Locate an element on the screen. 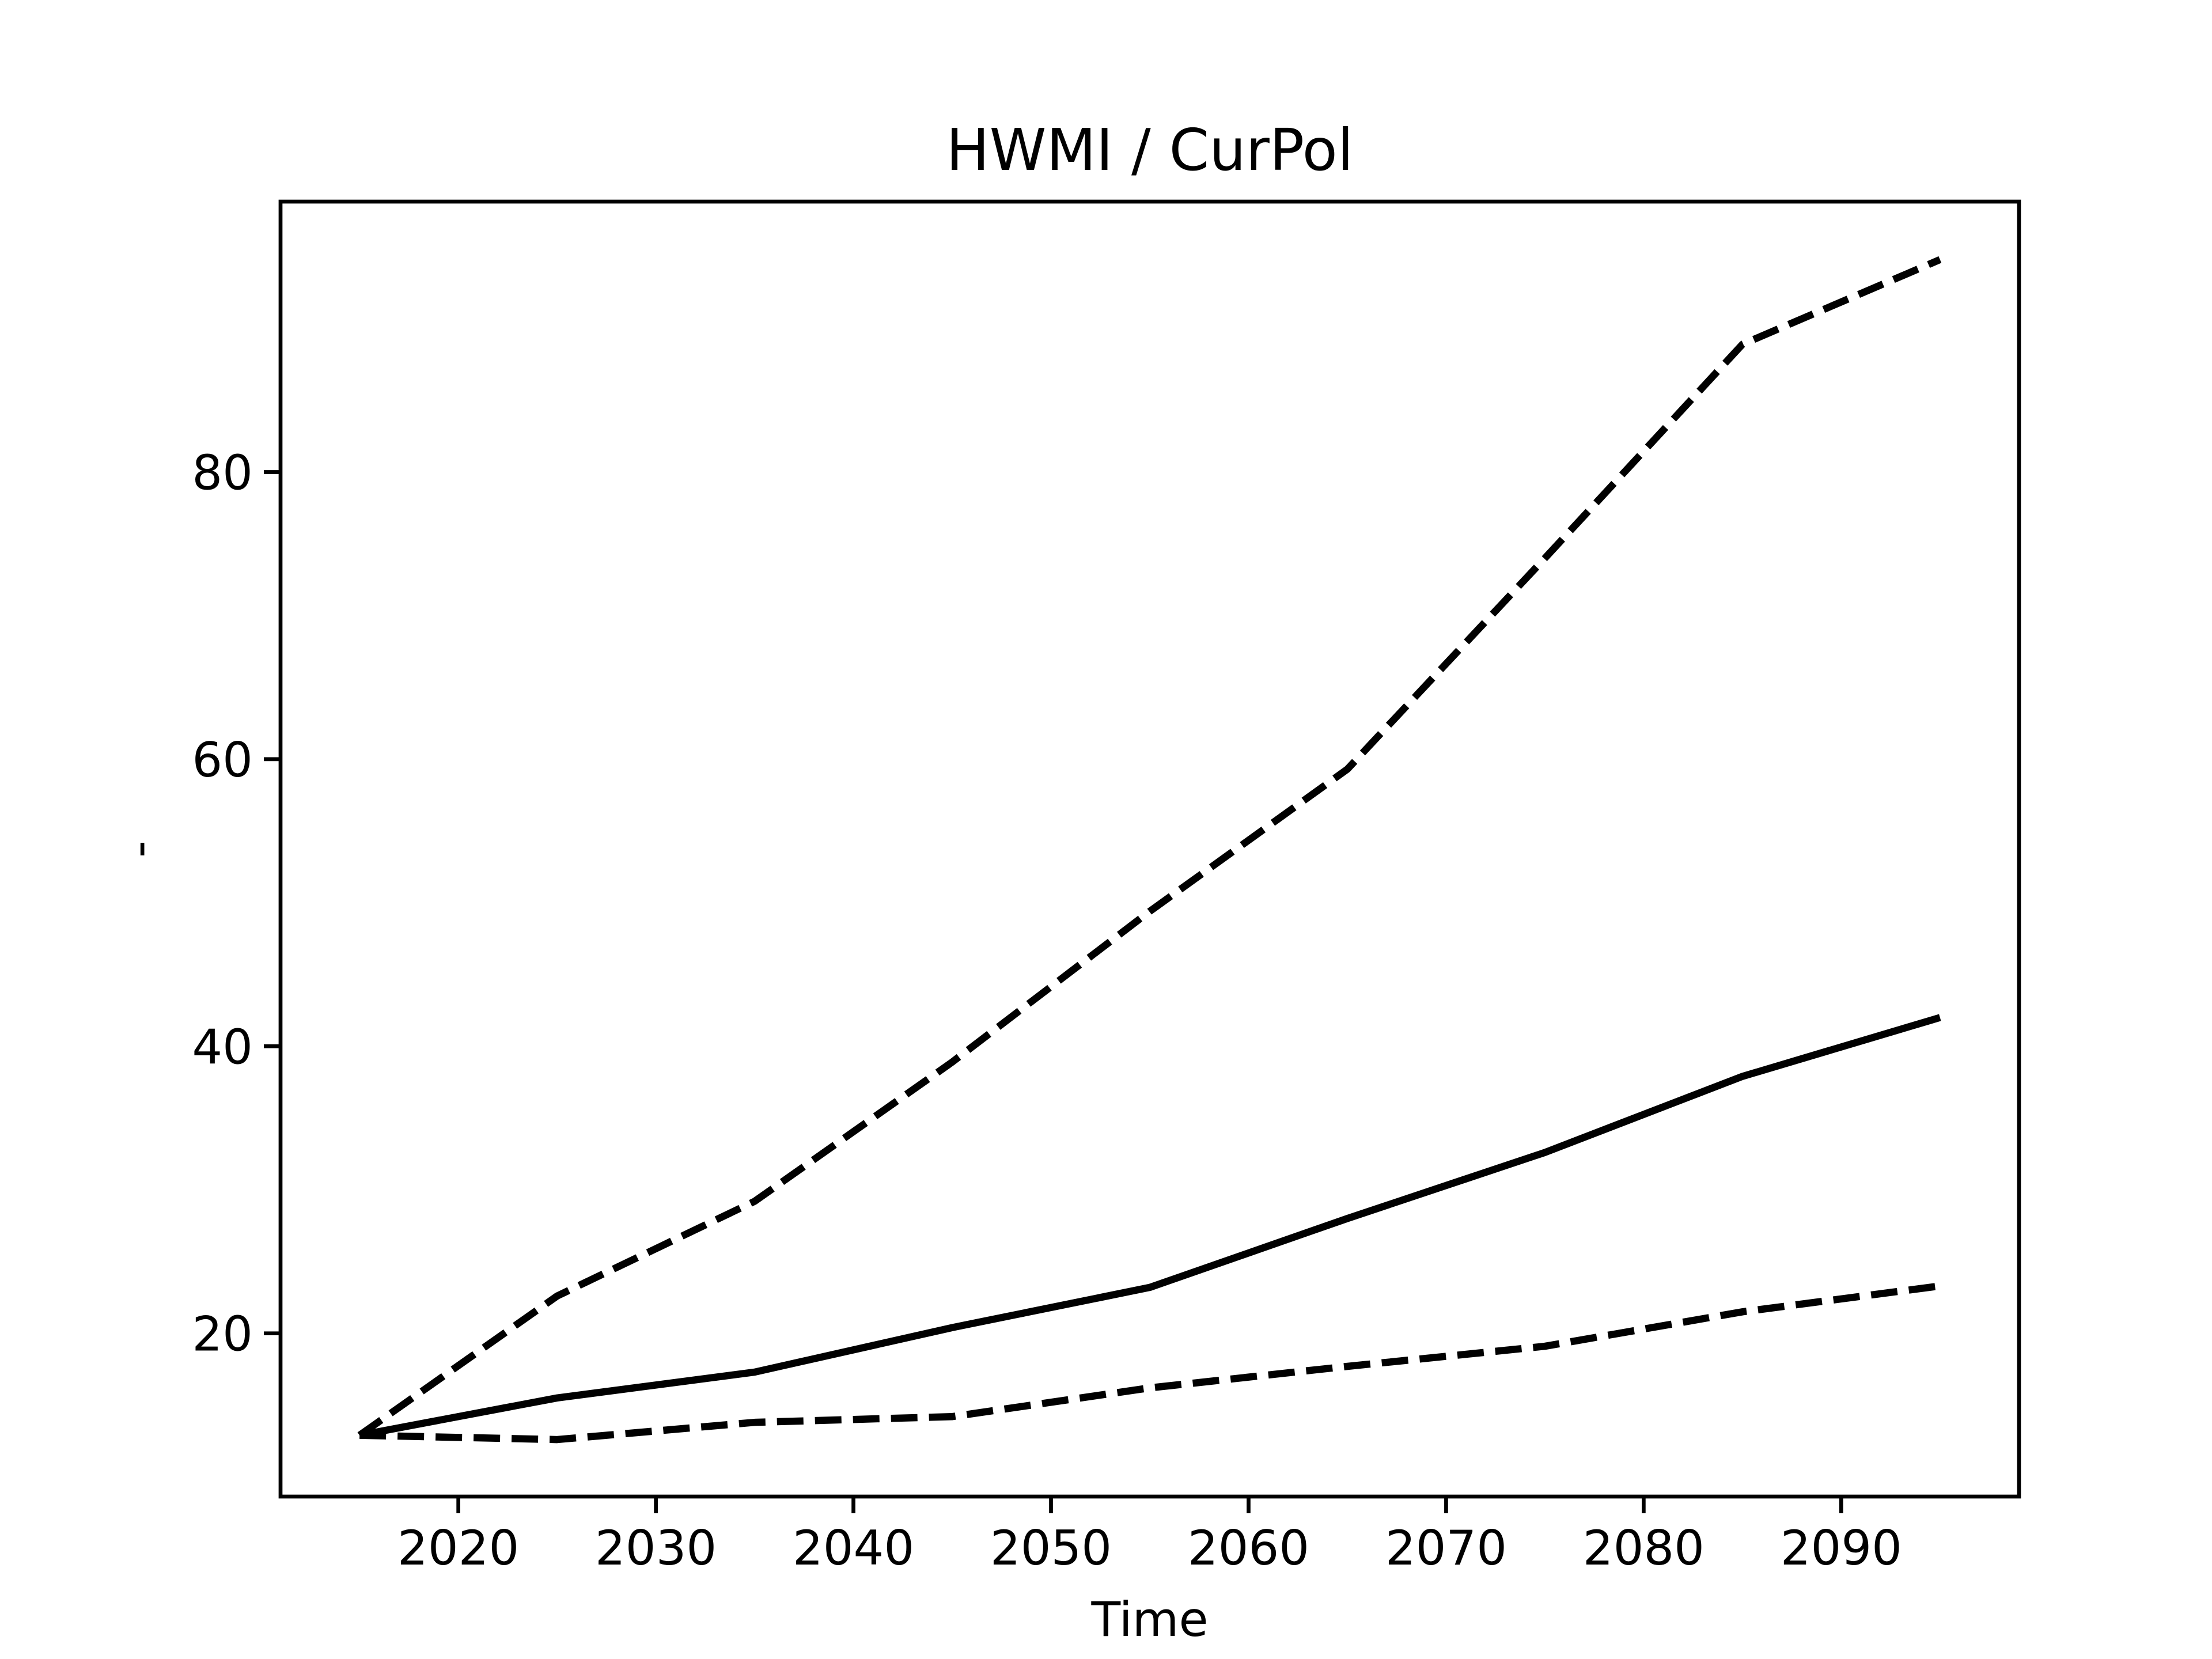 The width and height of the screenshot is (2212, 1659). chart-title: HWMI / CurPol is located at coordinates (1149, 150).